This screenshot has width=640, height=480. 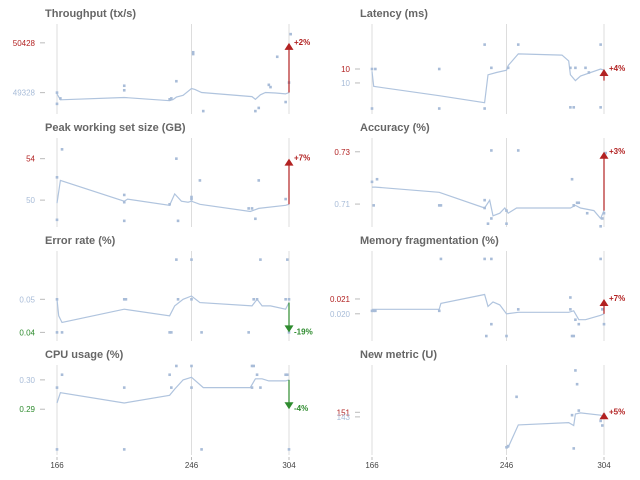 What do you see at coordinates (57, 465) in the screenshot?
I see `x-tick-label: 166` at bounding box center [57, 465].